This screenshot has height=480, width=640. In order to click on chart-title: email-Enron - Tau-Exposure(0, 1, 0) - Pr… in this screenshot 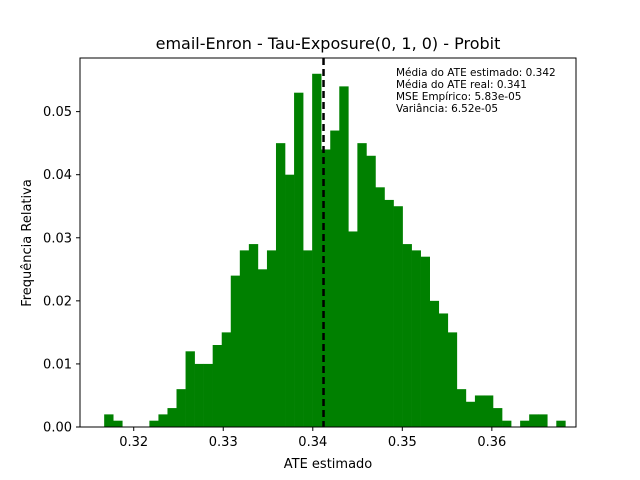, I will do `click(328, 43)`.